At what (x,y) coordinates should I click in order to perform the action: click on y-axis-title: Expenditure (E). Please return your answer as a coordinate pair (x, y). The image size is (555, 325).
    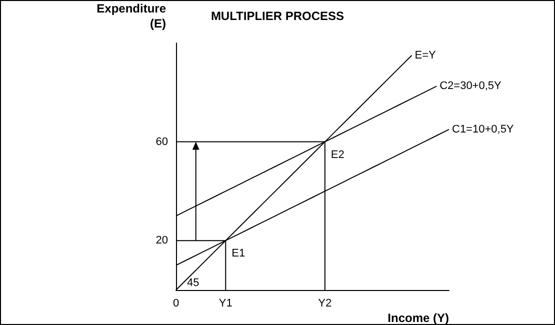
    Looking at the image, I should click on (131, 16).